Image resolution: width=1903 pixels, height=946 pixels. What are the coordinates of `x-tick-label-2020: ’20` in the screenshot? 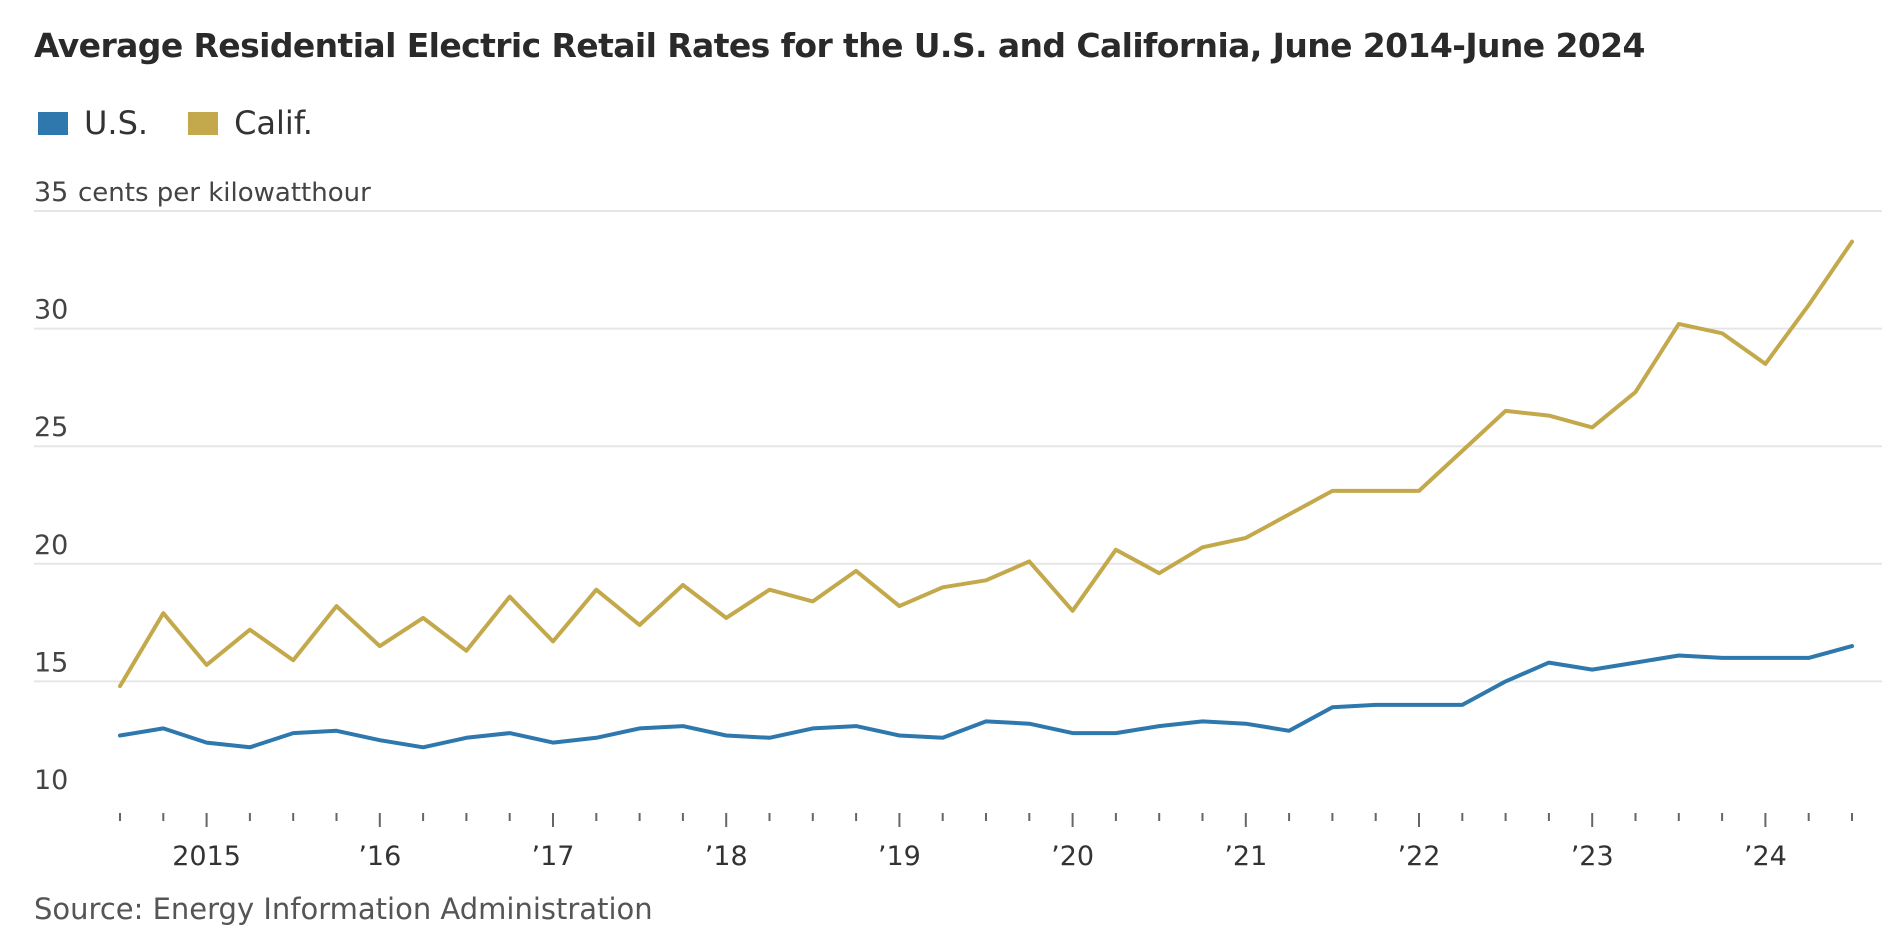 It's located at (1072, 856).